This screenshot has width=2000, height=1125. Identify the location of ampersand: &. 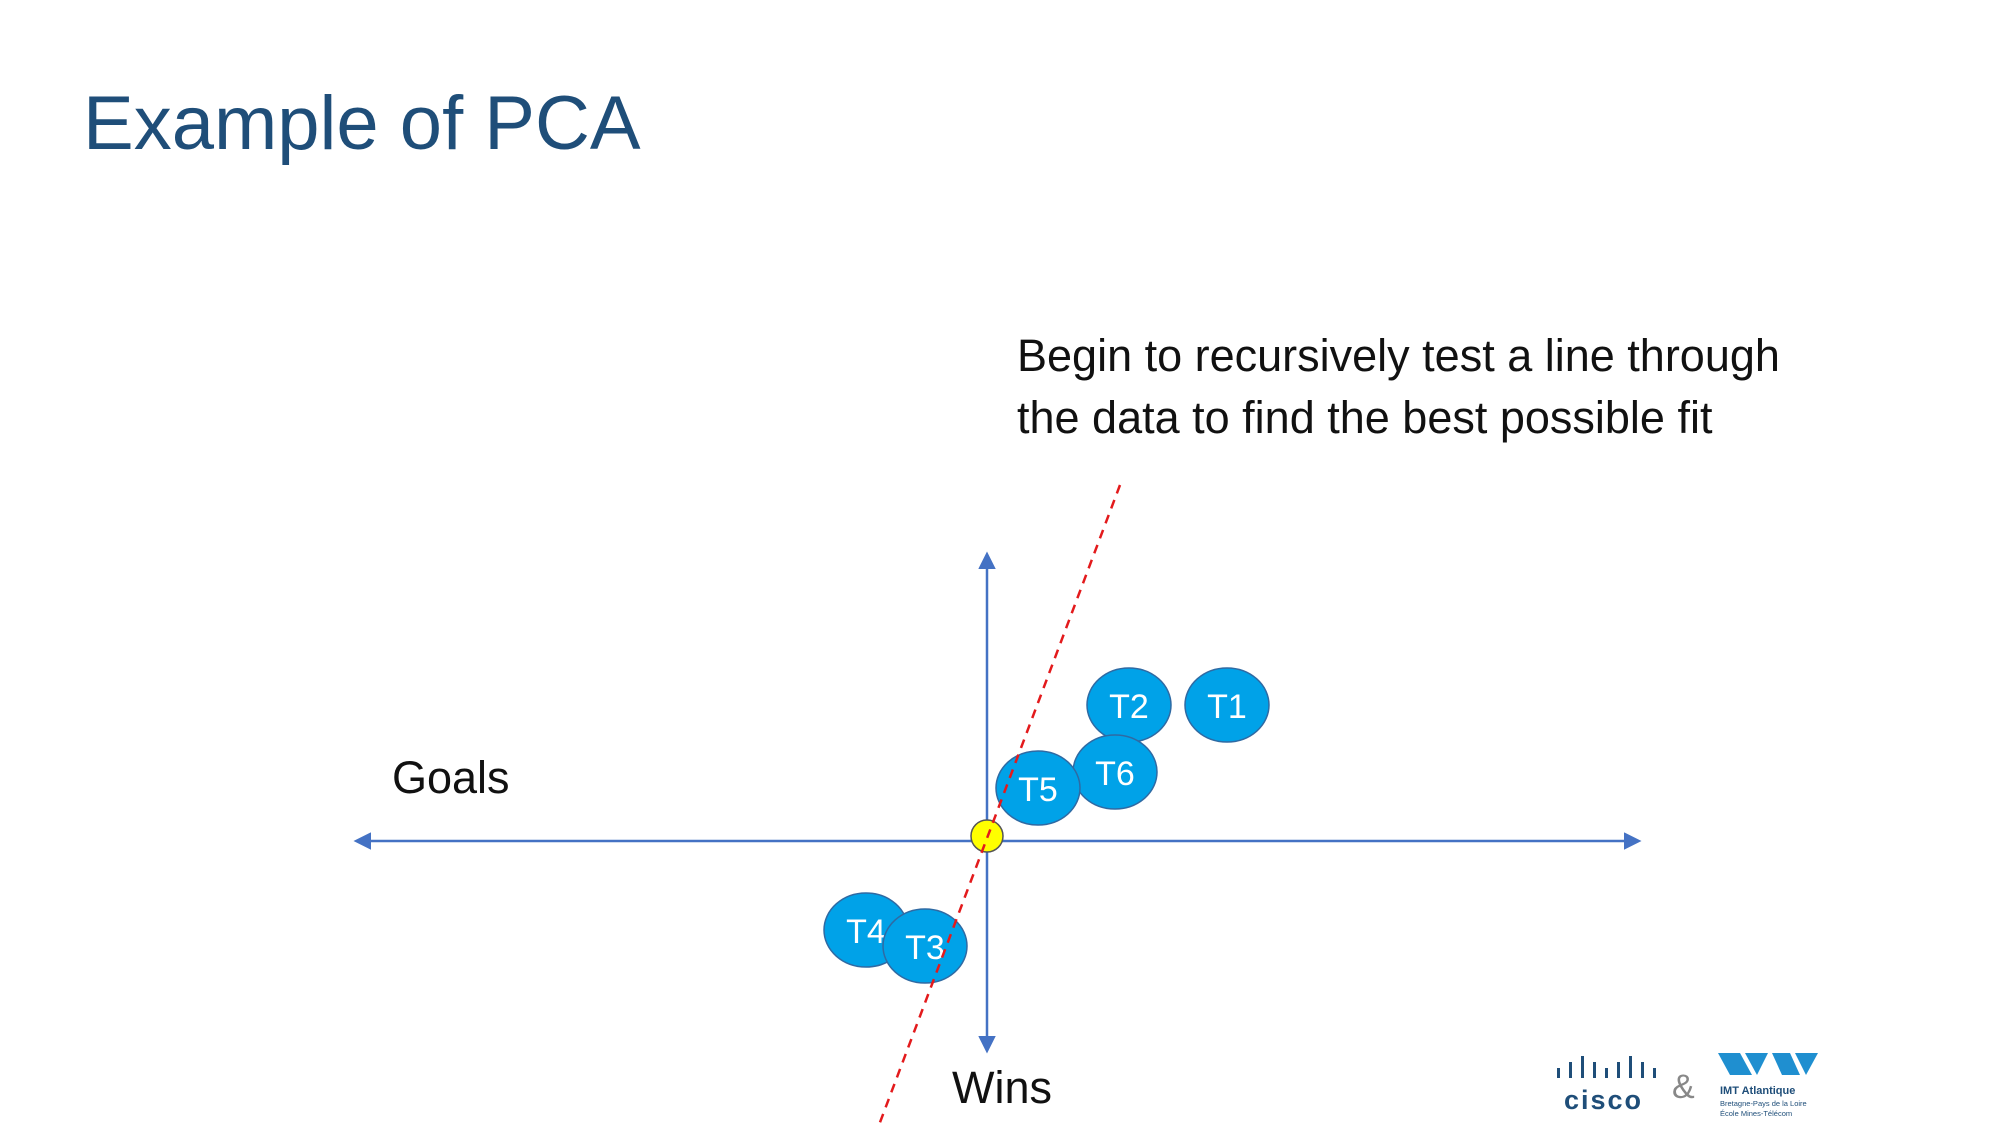
(1683, 1087).